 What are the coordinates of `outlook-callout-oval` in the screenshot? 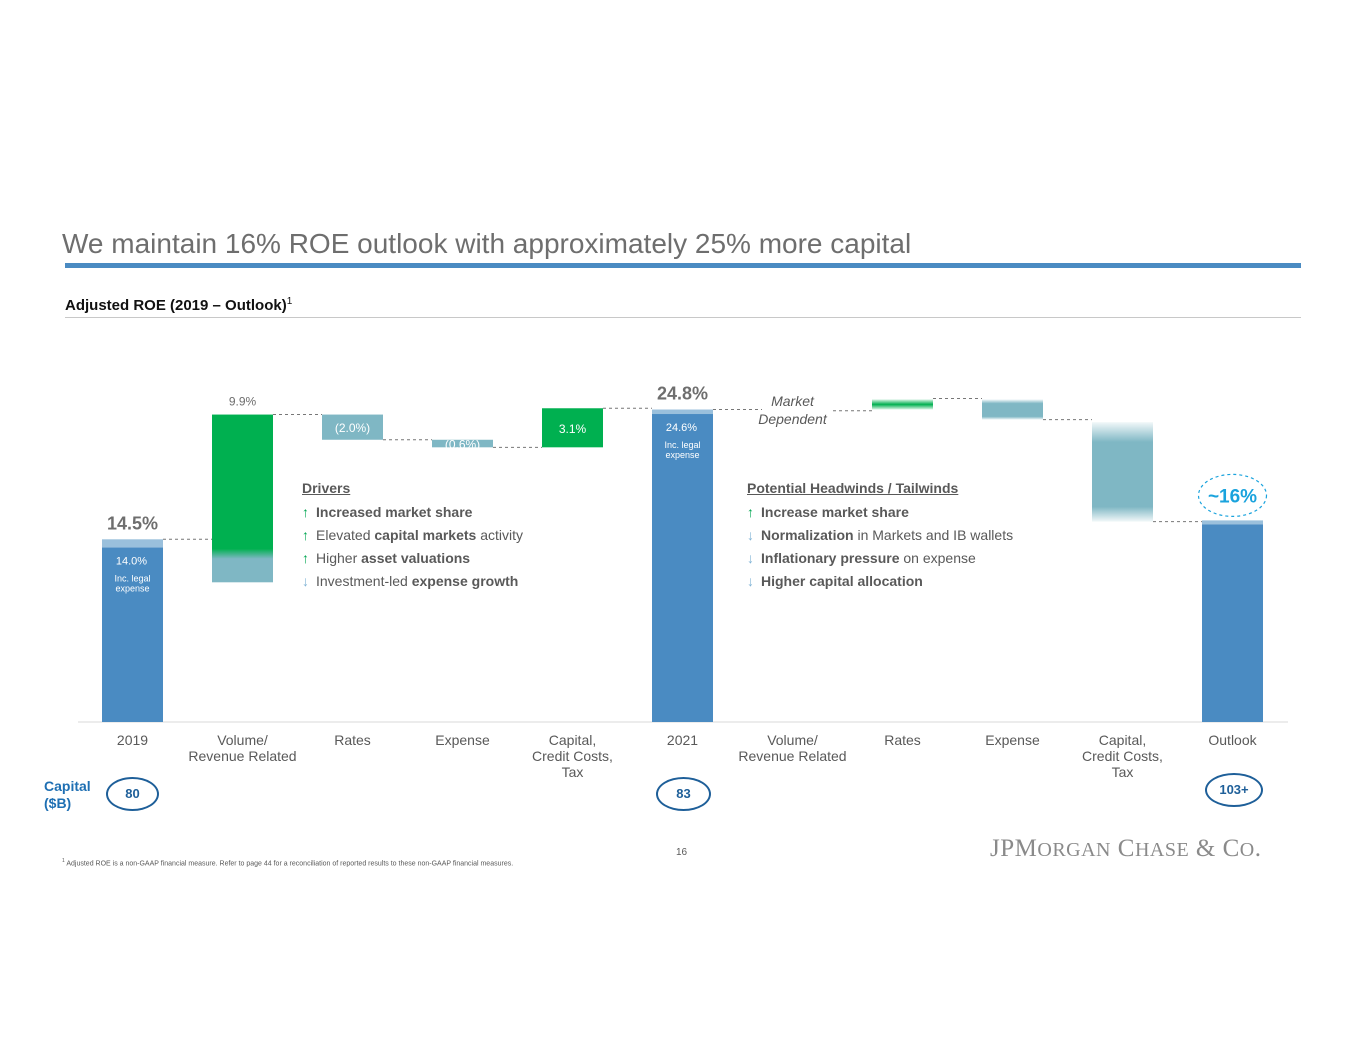 It's located at (1232, 495).